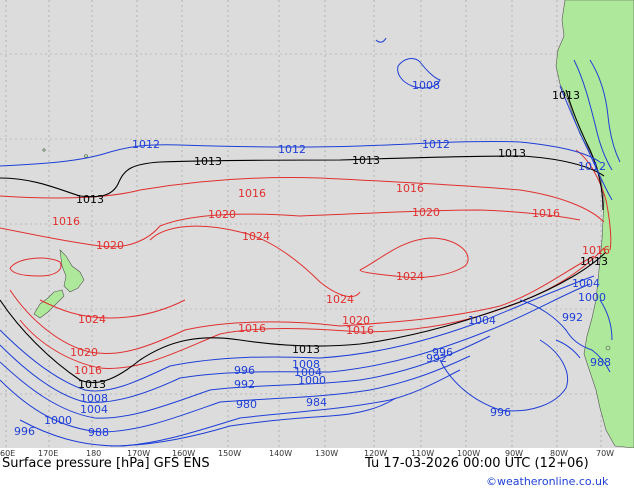 The image size is (634, 494). Describe the element at coordinates (106, 463) in the screenshot. I see `map-caption: Surface pressure [hPa] GFS ENS` at that location.